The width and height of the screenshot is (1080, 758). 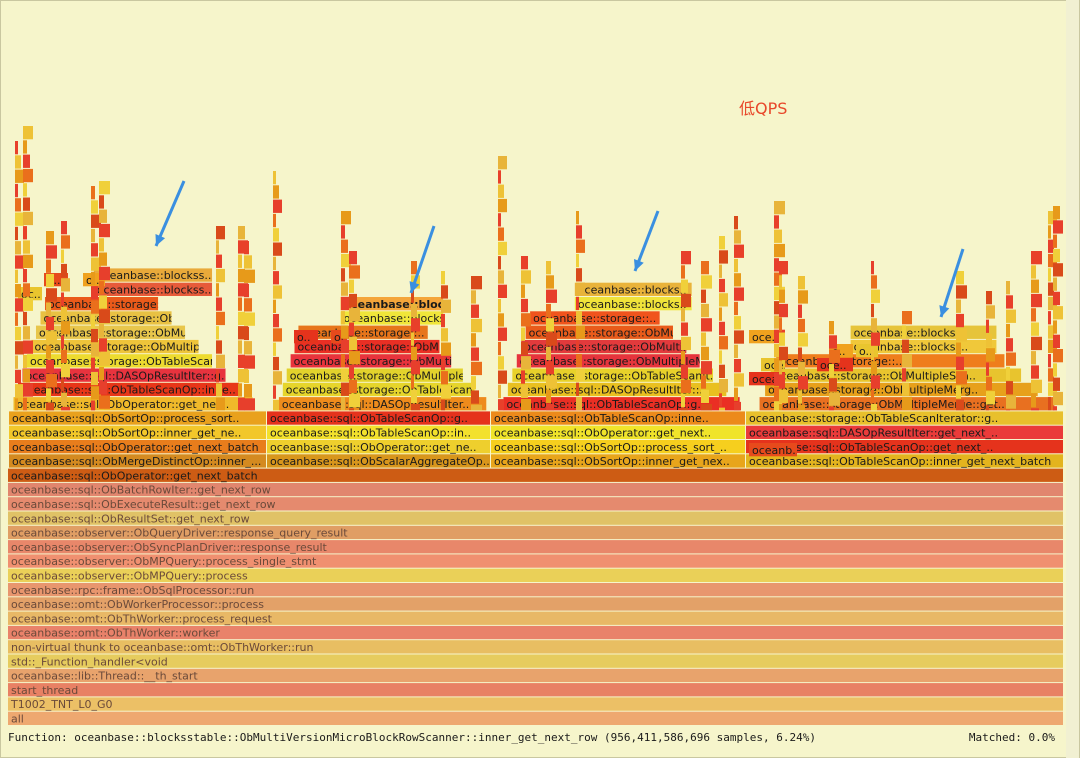 What do you see at coordinates (618, 432) in the screenshot?
I see `flame-frame: oceanbase::sql::ObOperator::get_next..` at bounding box center [618, 432].